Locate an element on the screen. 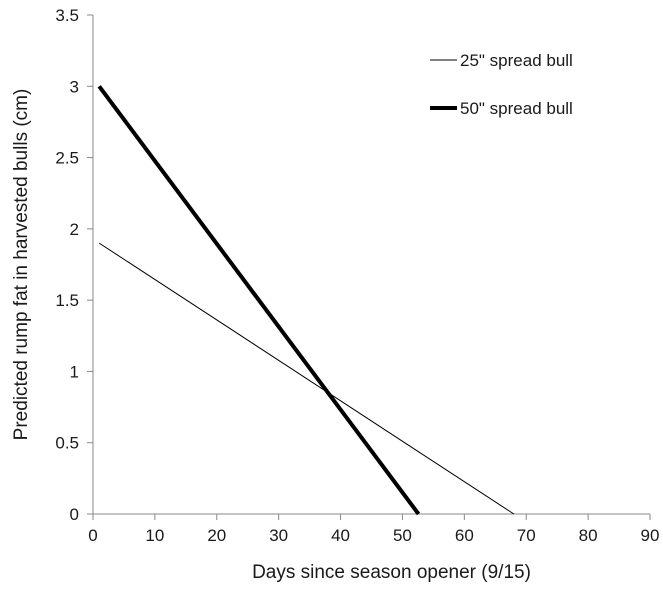 The image size is (663, 594). x-tick-label: 10 is located at coordinates (154, 535).